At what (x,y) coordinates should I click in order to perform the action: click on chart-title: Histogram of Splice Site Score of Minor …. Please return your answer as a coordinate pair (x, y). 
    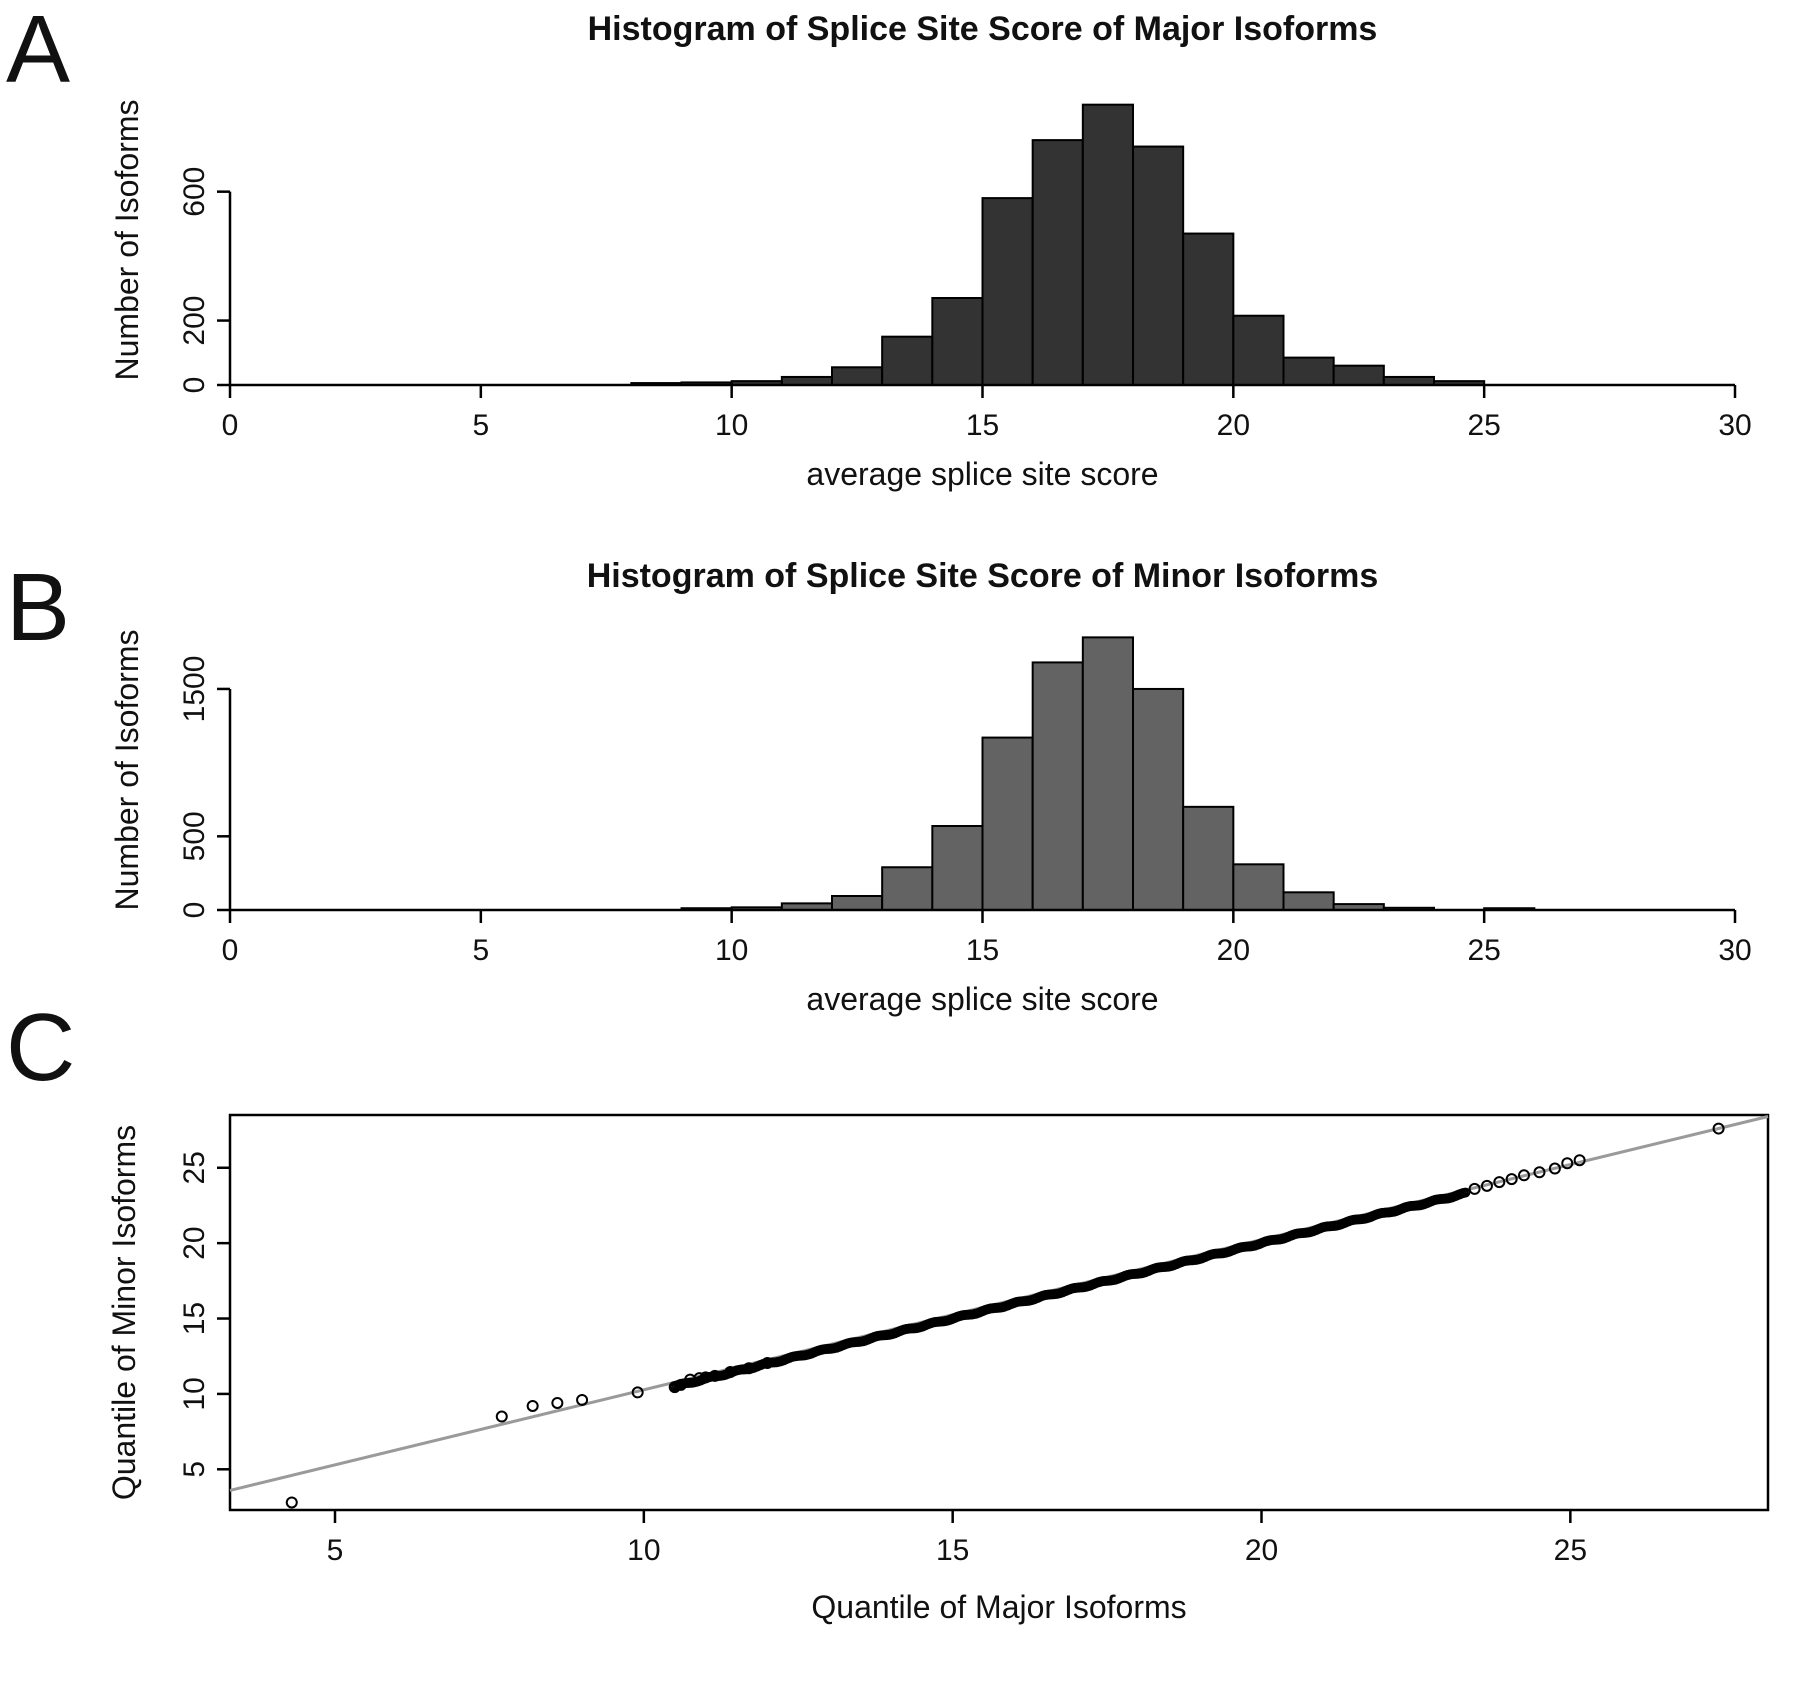
    Looking at the image, I should click on (983, 576).